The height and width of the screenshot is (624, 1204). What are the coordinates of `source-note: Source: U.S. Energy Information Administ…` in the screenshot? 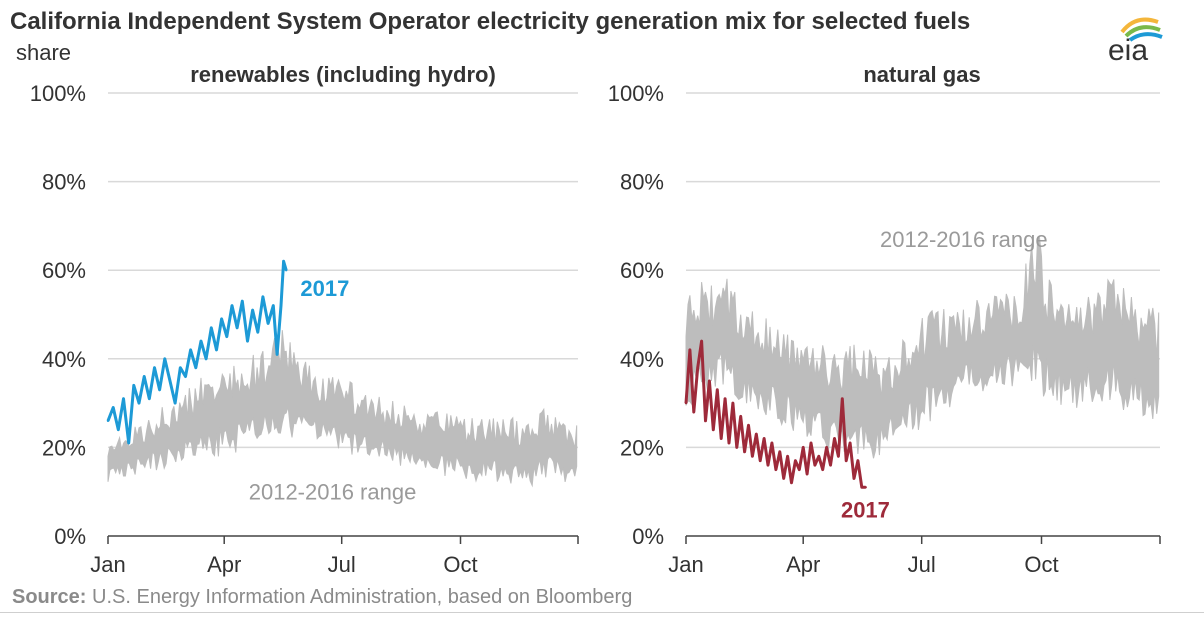 It's located at (322, 597).